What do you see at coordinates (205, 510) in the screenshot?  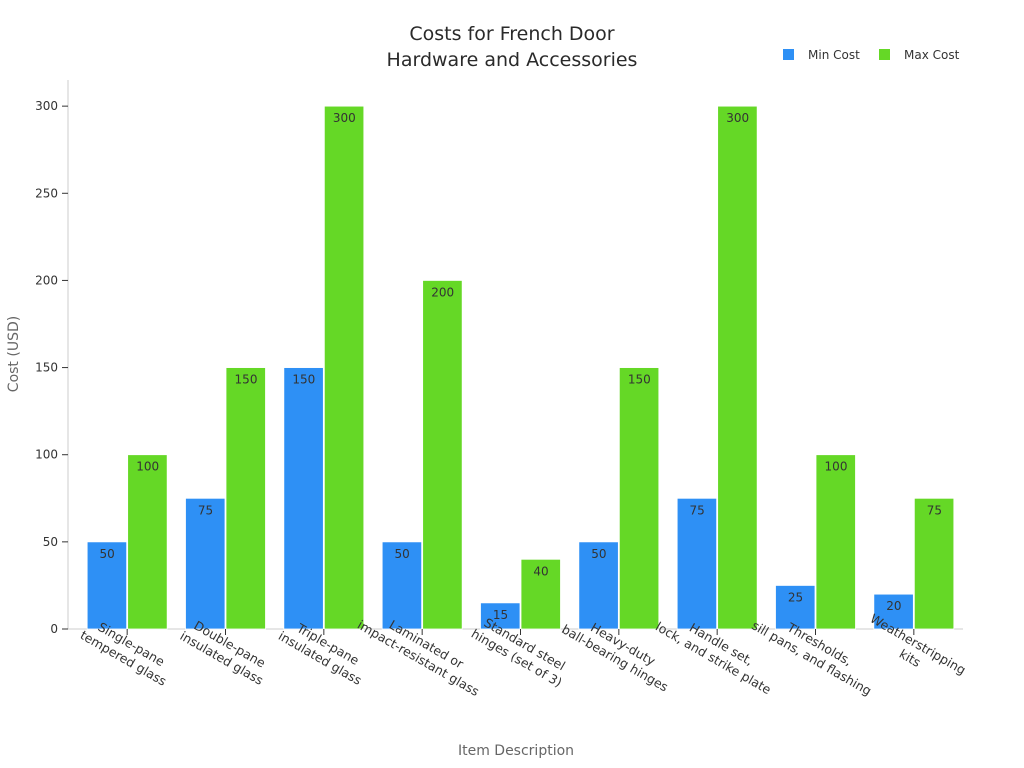 I see `data-label-min-cost-2: 75` at bounding box center [205, 510].